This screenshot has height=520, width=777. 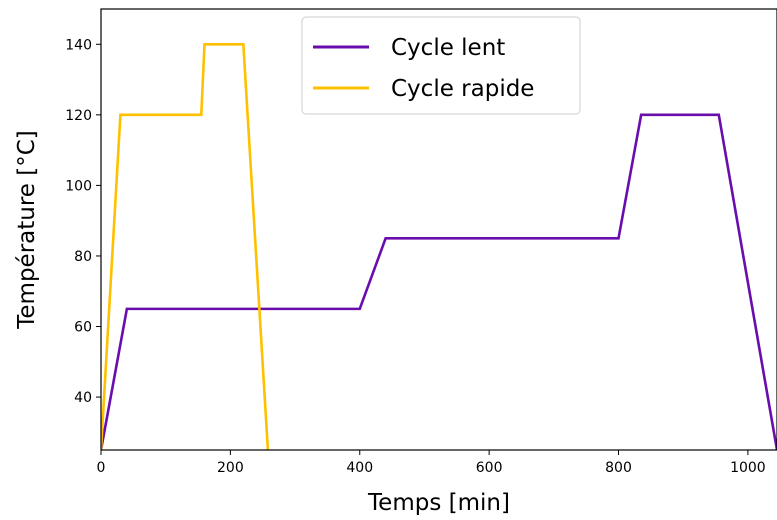 I want to click on legend-label-cycle-lent: Cycle lent, so click(x=448, y=48).